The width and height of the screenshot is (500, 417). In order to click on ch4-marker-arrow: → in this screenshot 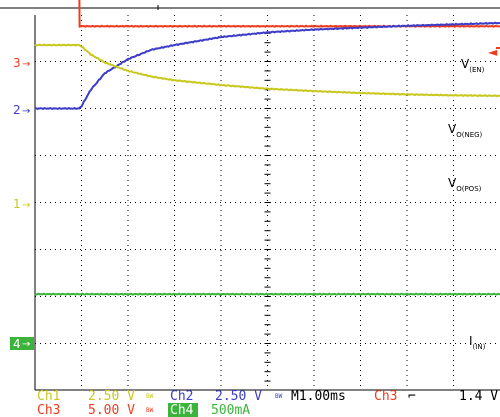, I will do `click(26, 344)`.